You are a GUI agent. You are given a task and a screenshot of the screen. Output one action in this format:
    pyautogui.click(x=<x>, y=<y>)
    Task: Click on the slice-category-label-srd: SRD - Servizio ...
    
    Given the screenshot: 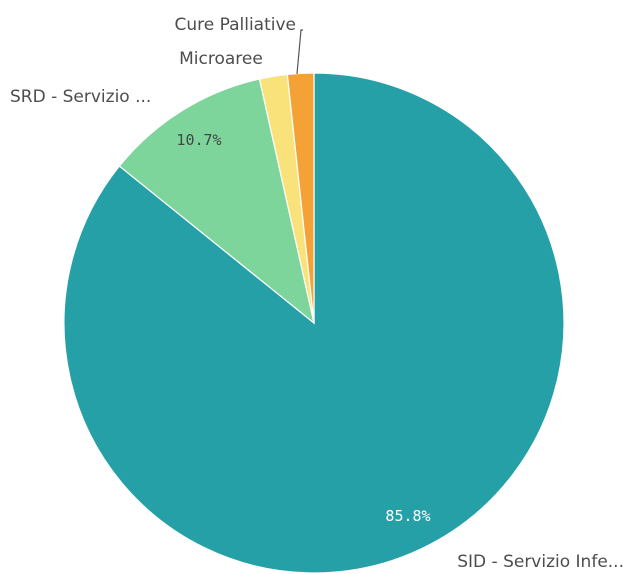 What is the action you would take?
    pyautogui.click(x=80, y=97)
    